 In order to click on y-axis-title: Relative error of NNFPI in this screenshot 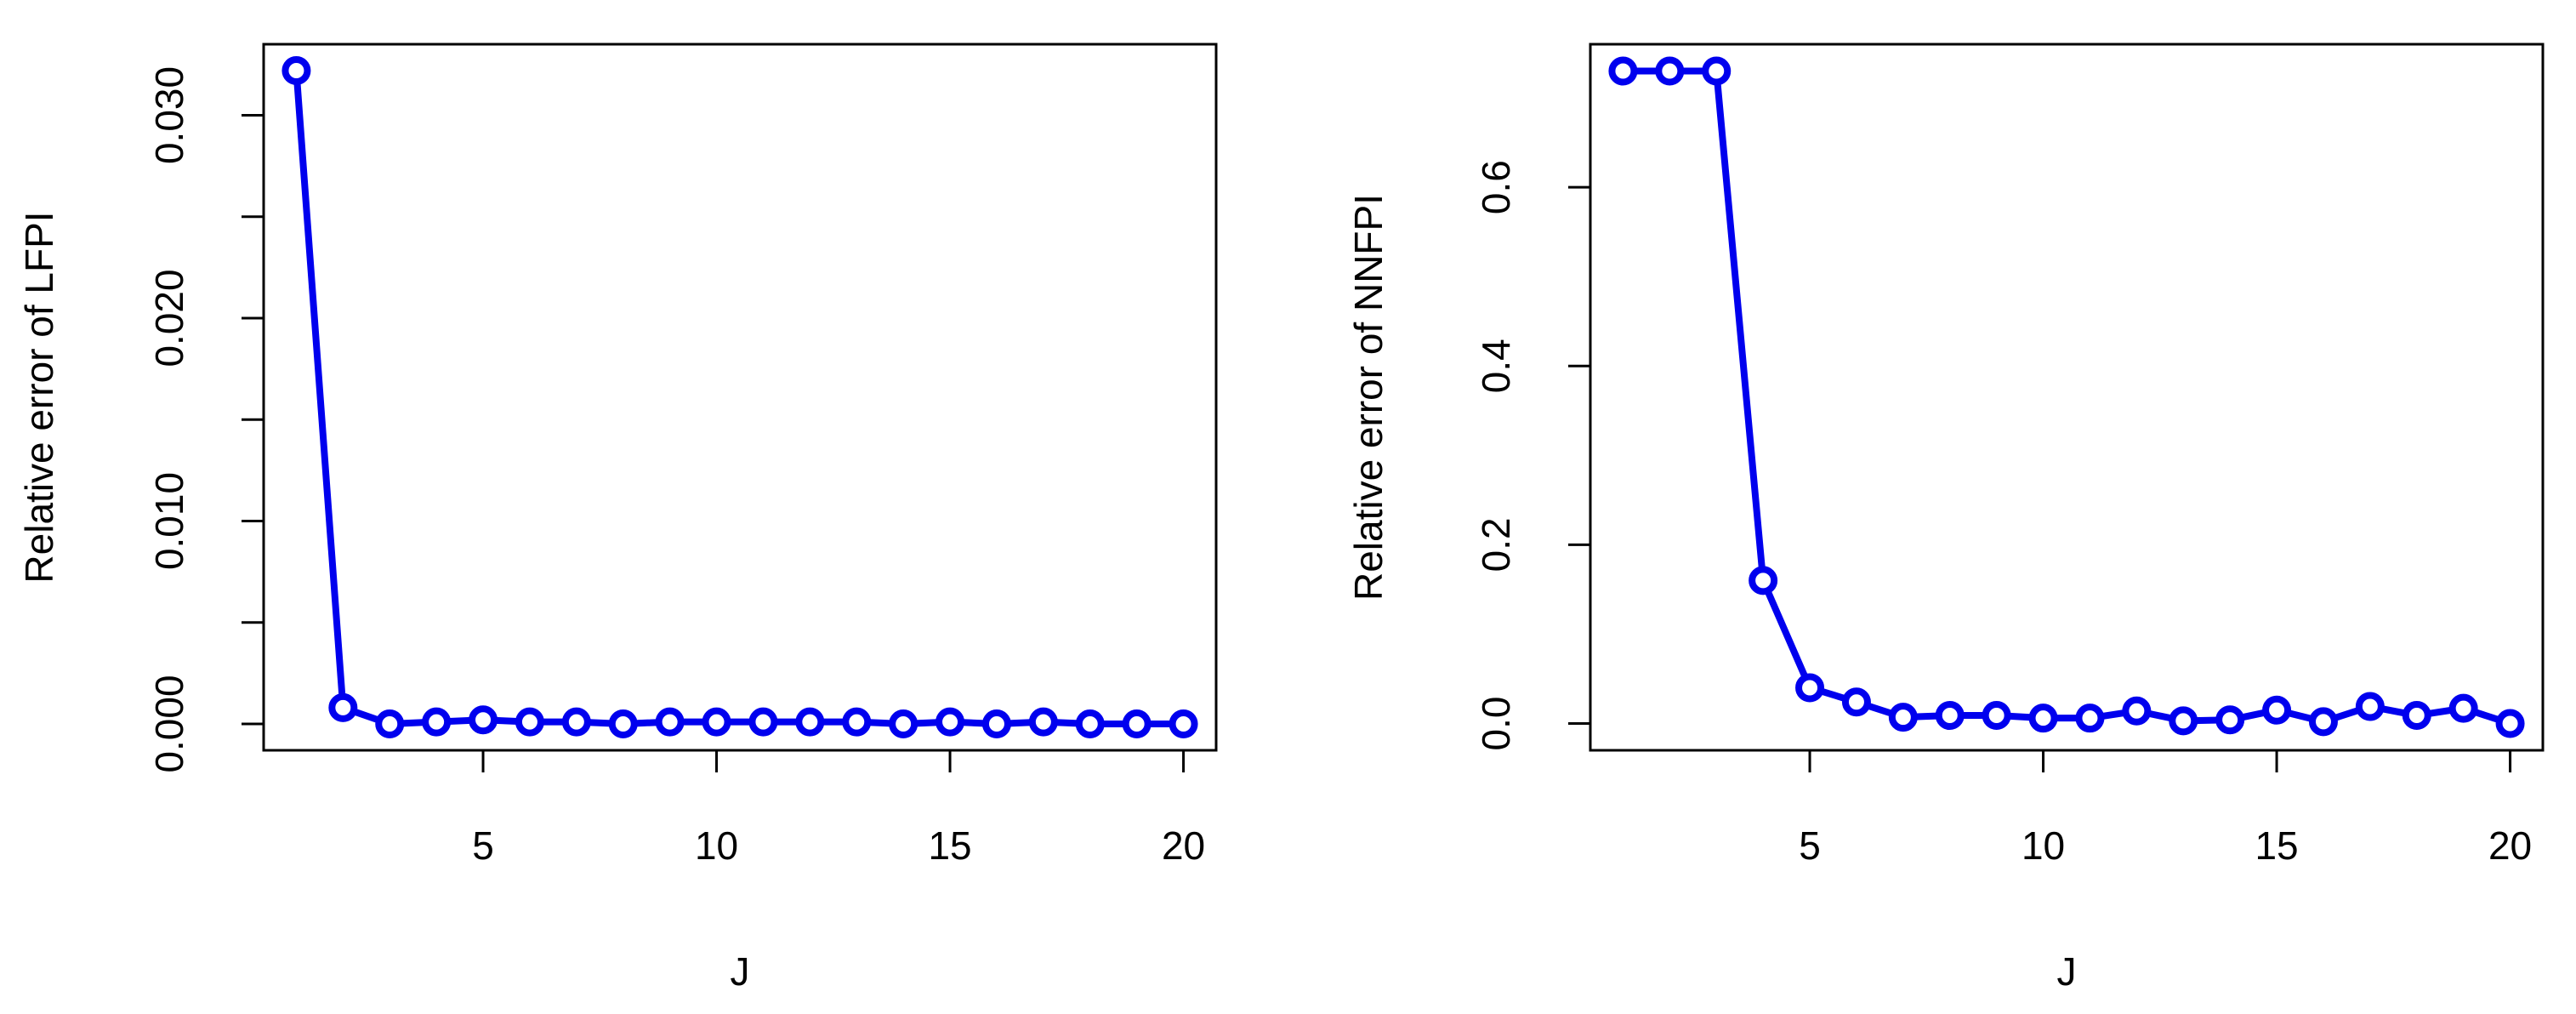, I will do `click(1368, 397)`.